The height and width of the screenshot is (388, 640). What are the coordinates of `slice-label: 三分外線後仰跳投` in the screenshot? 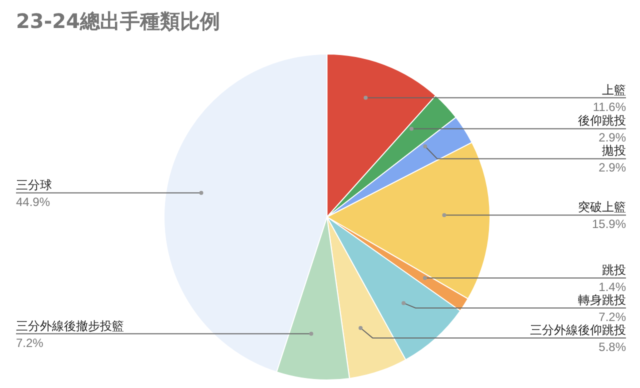 It's located at (578, 329).